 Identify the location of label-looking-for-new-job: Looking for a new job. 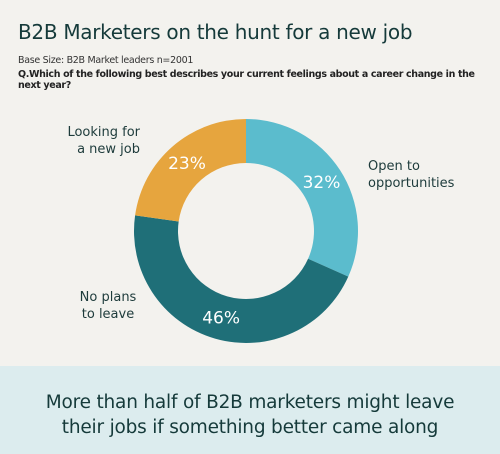
(90, 141).